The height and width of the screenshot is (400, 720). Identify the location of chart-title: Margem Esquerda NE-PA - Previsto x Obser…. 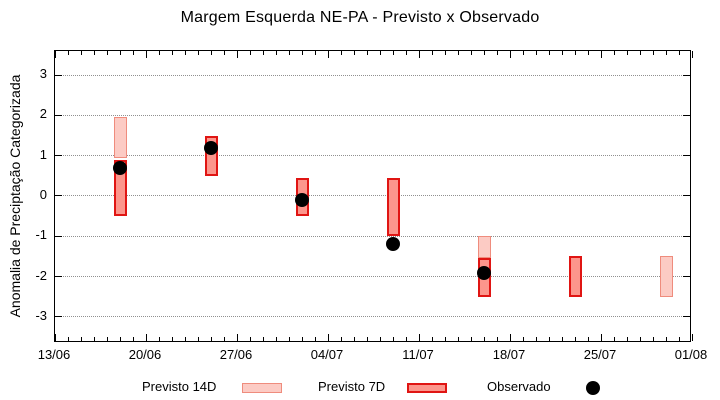
(360, 17).